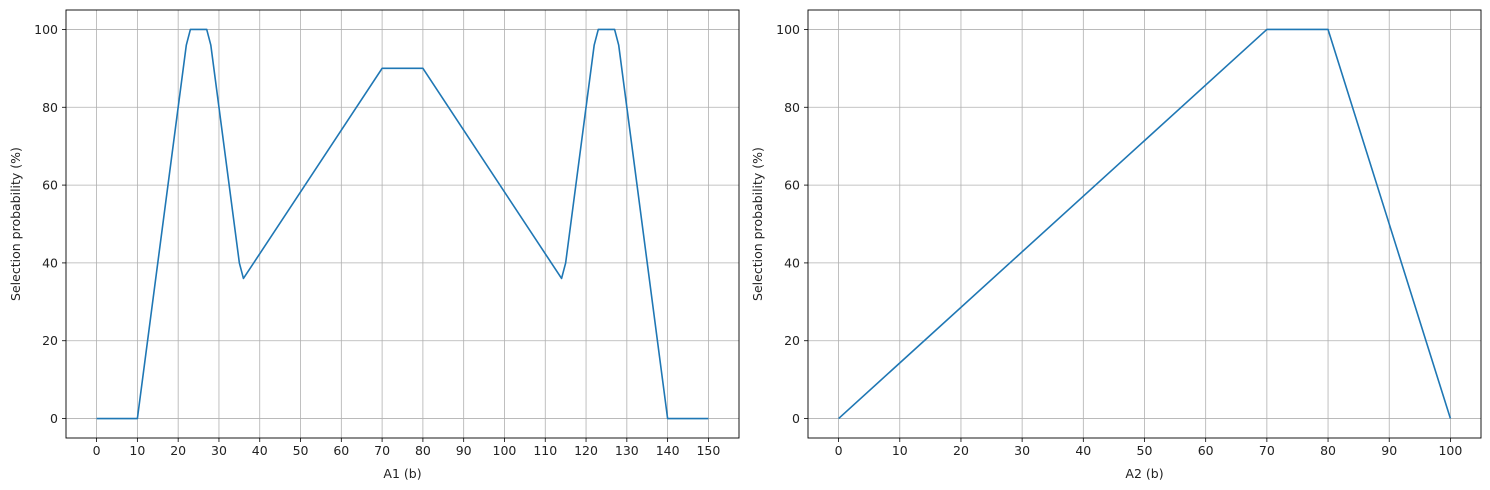  I want to click on x-tick-label: 130, so click(627, 450).